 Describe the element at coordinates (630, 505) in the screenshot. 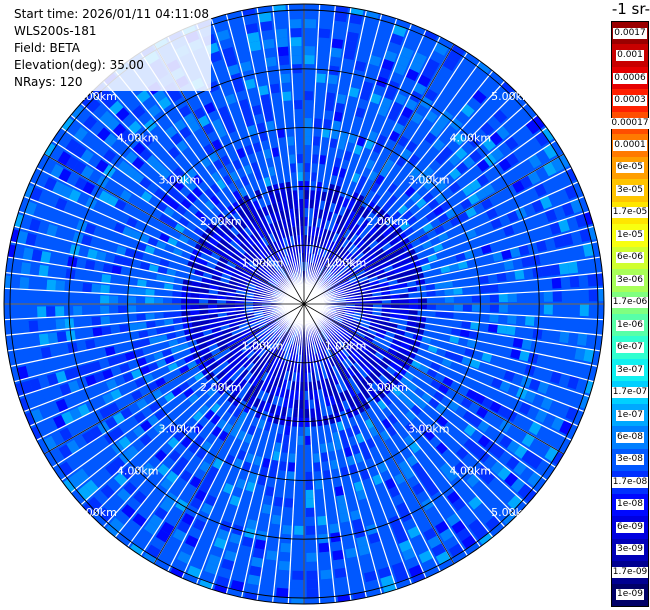

I see `colorbar-swatch: 1e-08` at that location.